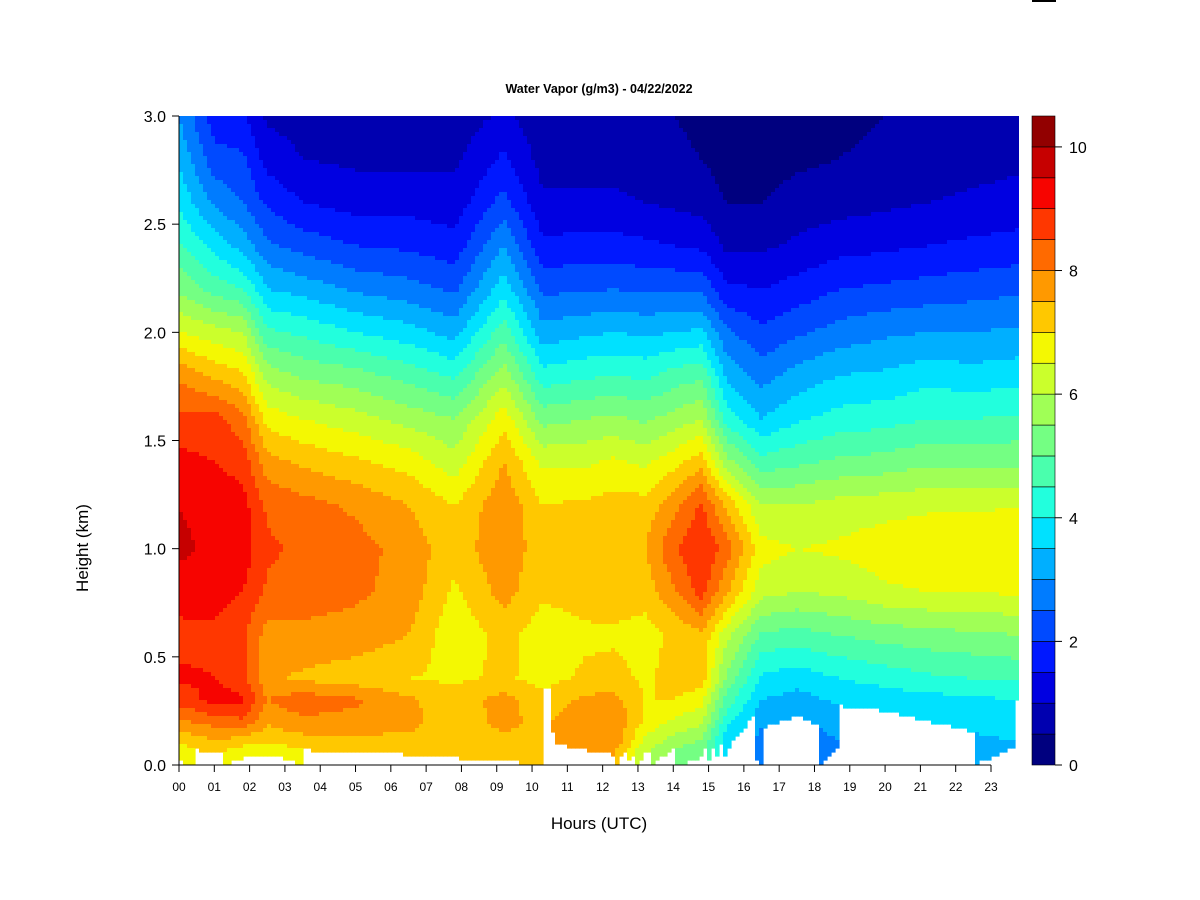  What do you see at coordinates (956, 787) in the screenshot?
I see `x-tick-label: 22` at bounding box center [956, 787].